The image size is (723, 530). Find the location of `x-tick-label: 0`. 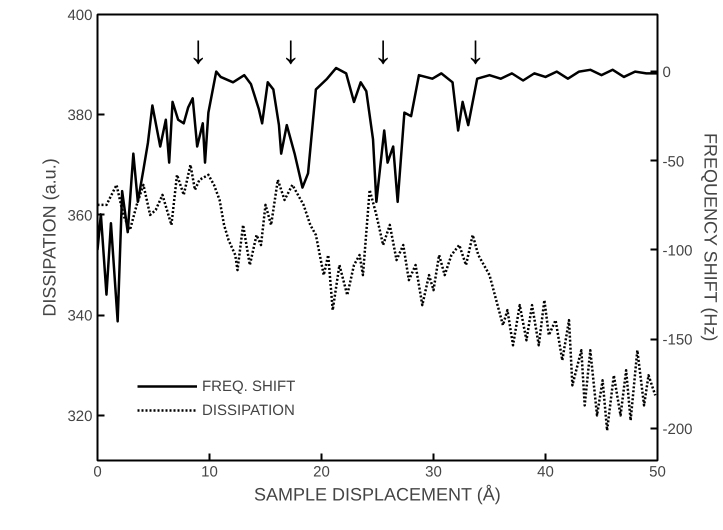

x-tick-label: 0 is located at coordinates (97, 472).